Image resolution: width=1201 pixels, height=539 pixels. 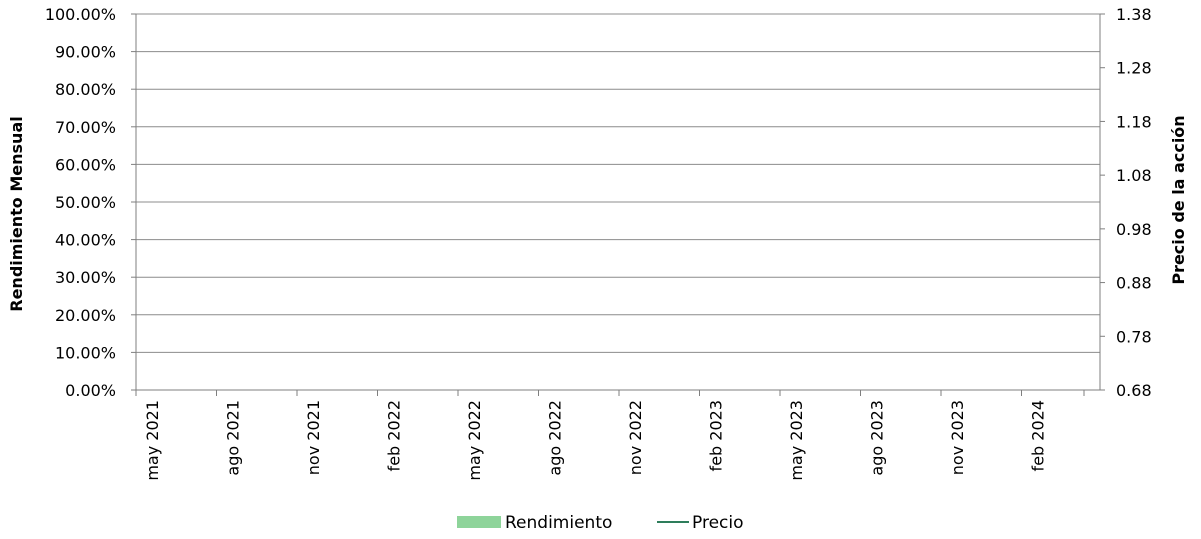 I want to click on y2-tick-label: 1.28, so click(x=1134, y=68).